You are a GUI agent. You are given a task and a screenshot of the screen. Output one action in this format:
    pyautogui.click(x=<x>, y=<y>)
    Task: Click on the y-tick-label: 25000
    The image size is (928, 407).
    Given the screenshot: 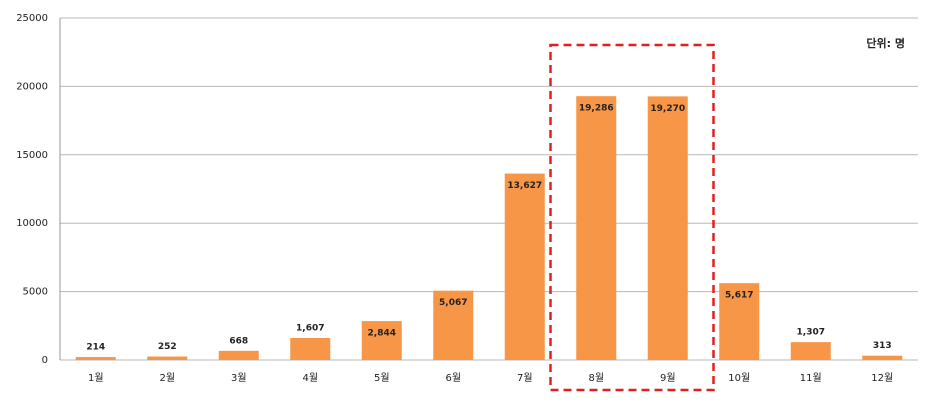 What is the action you would take?
    pyautogui.click(x=32, y=18)
    